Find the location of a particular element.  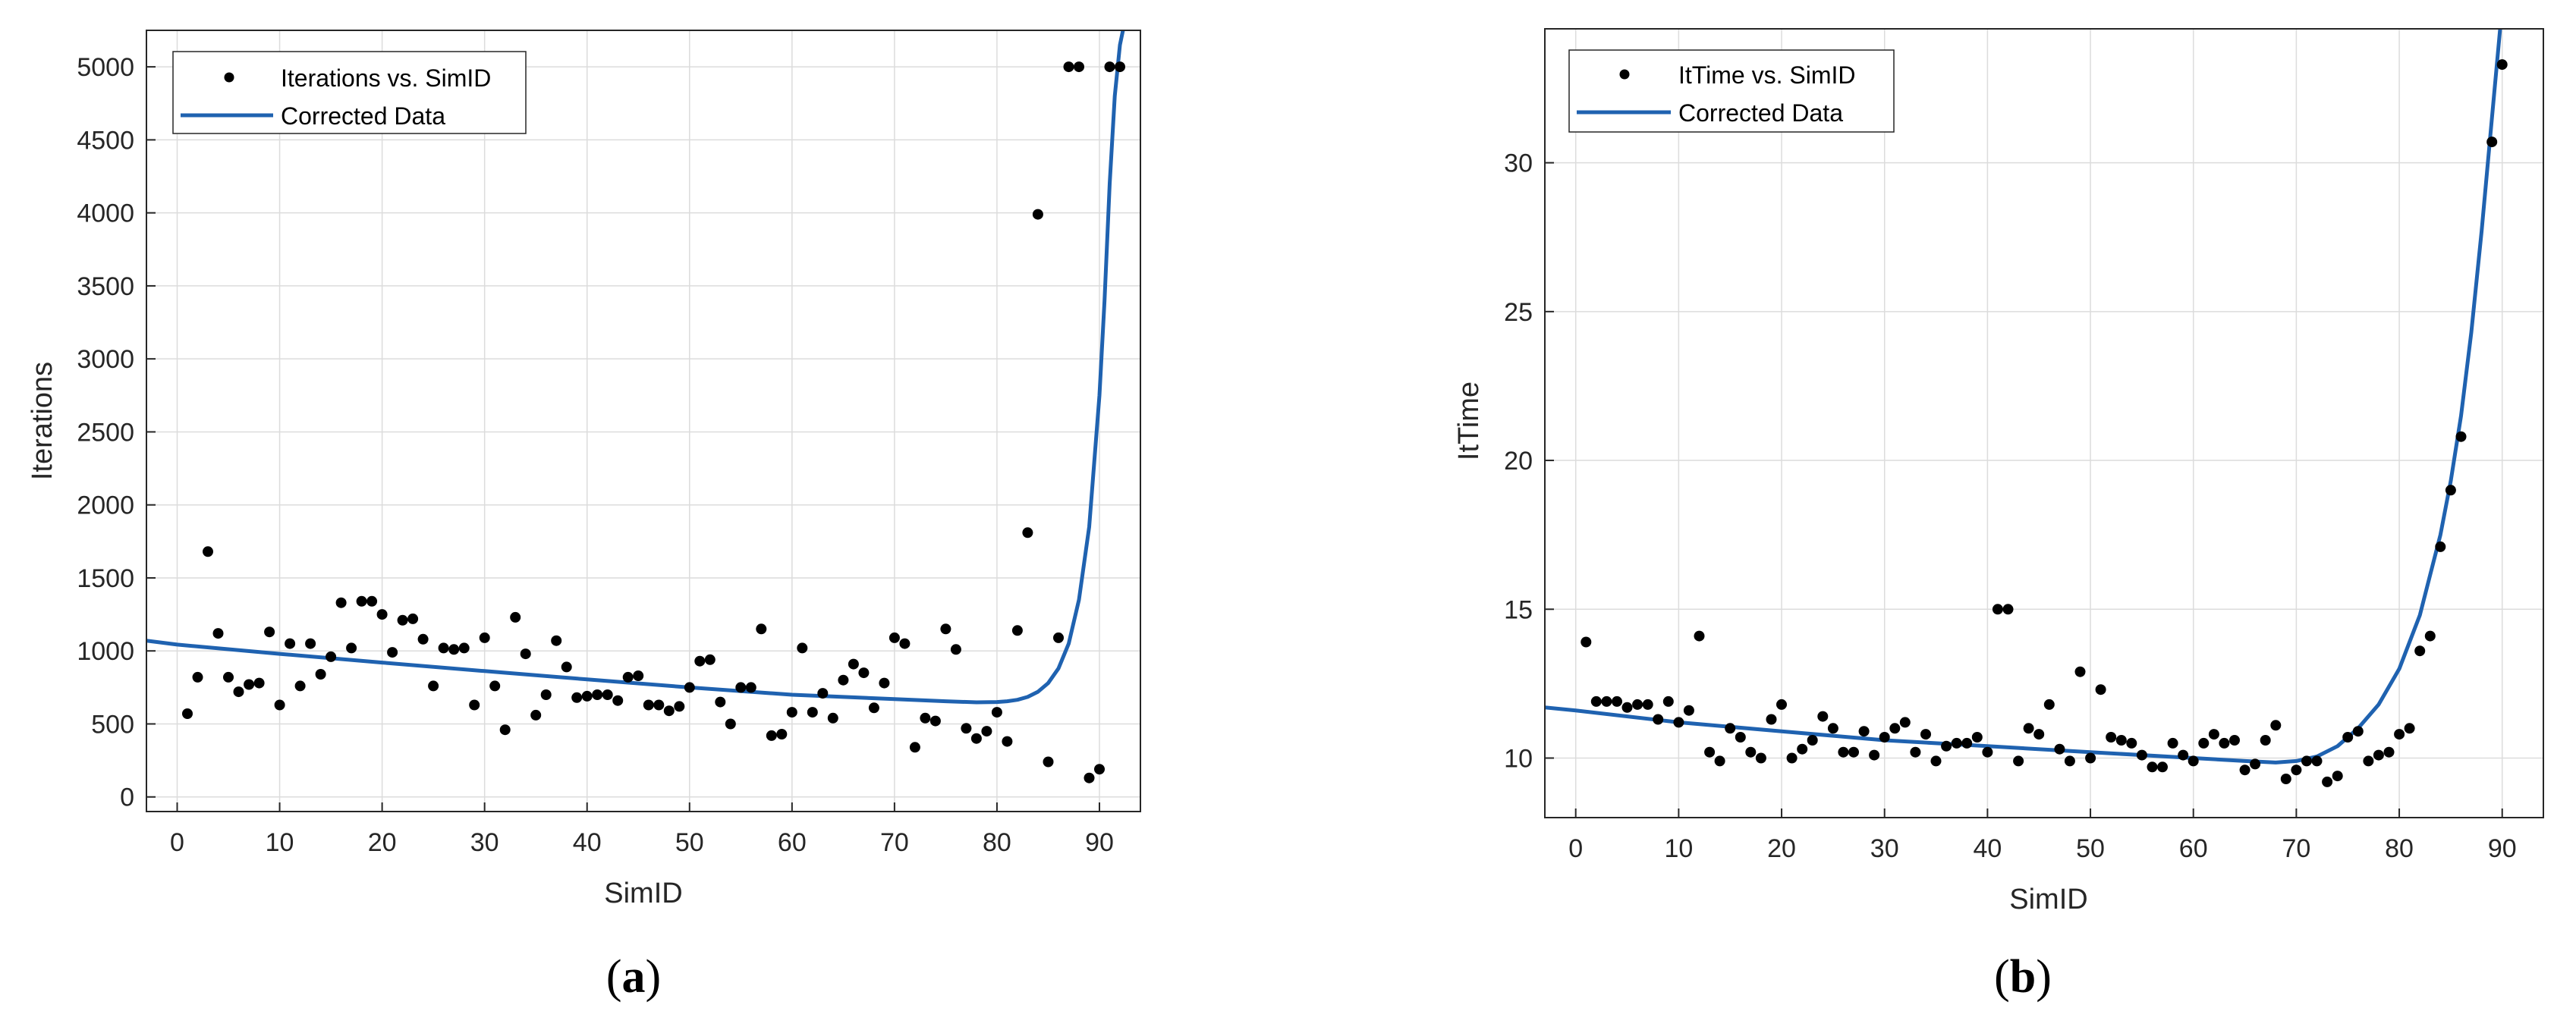

y-tick-label-a: 3000 is located at coordinates (105, 359).